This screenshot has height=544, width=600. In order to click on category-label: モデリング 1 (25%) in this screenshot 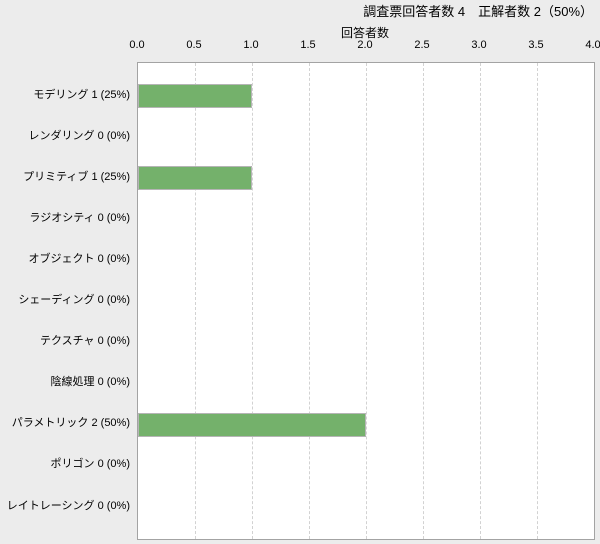, I will do `click(81, 94)`.